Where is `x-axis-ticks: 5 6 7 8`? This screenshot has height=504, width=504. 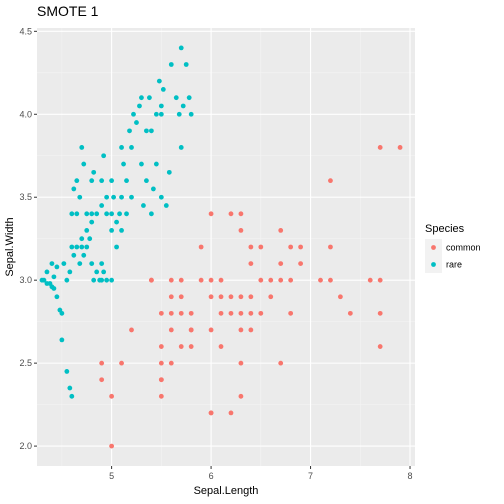 x-axis-ticks: 5 6 7 8 is located at coordinates (261, 473).